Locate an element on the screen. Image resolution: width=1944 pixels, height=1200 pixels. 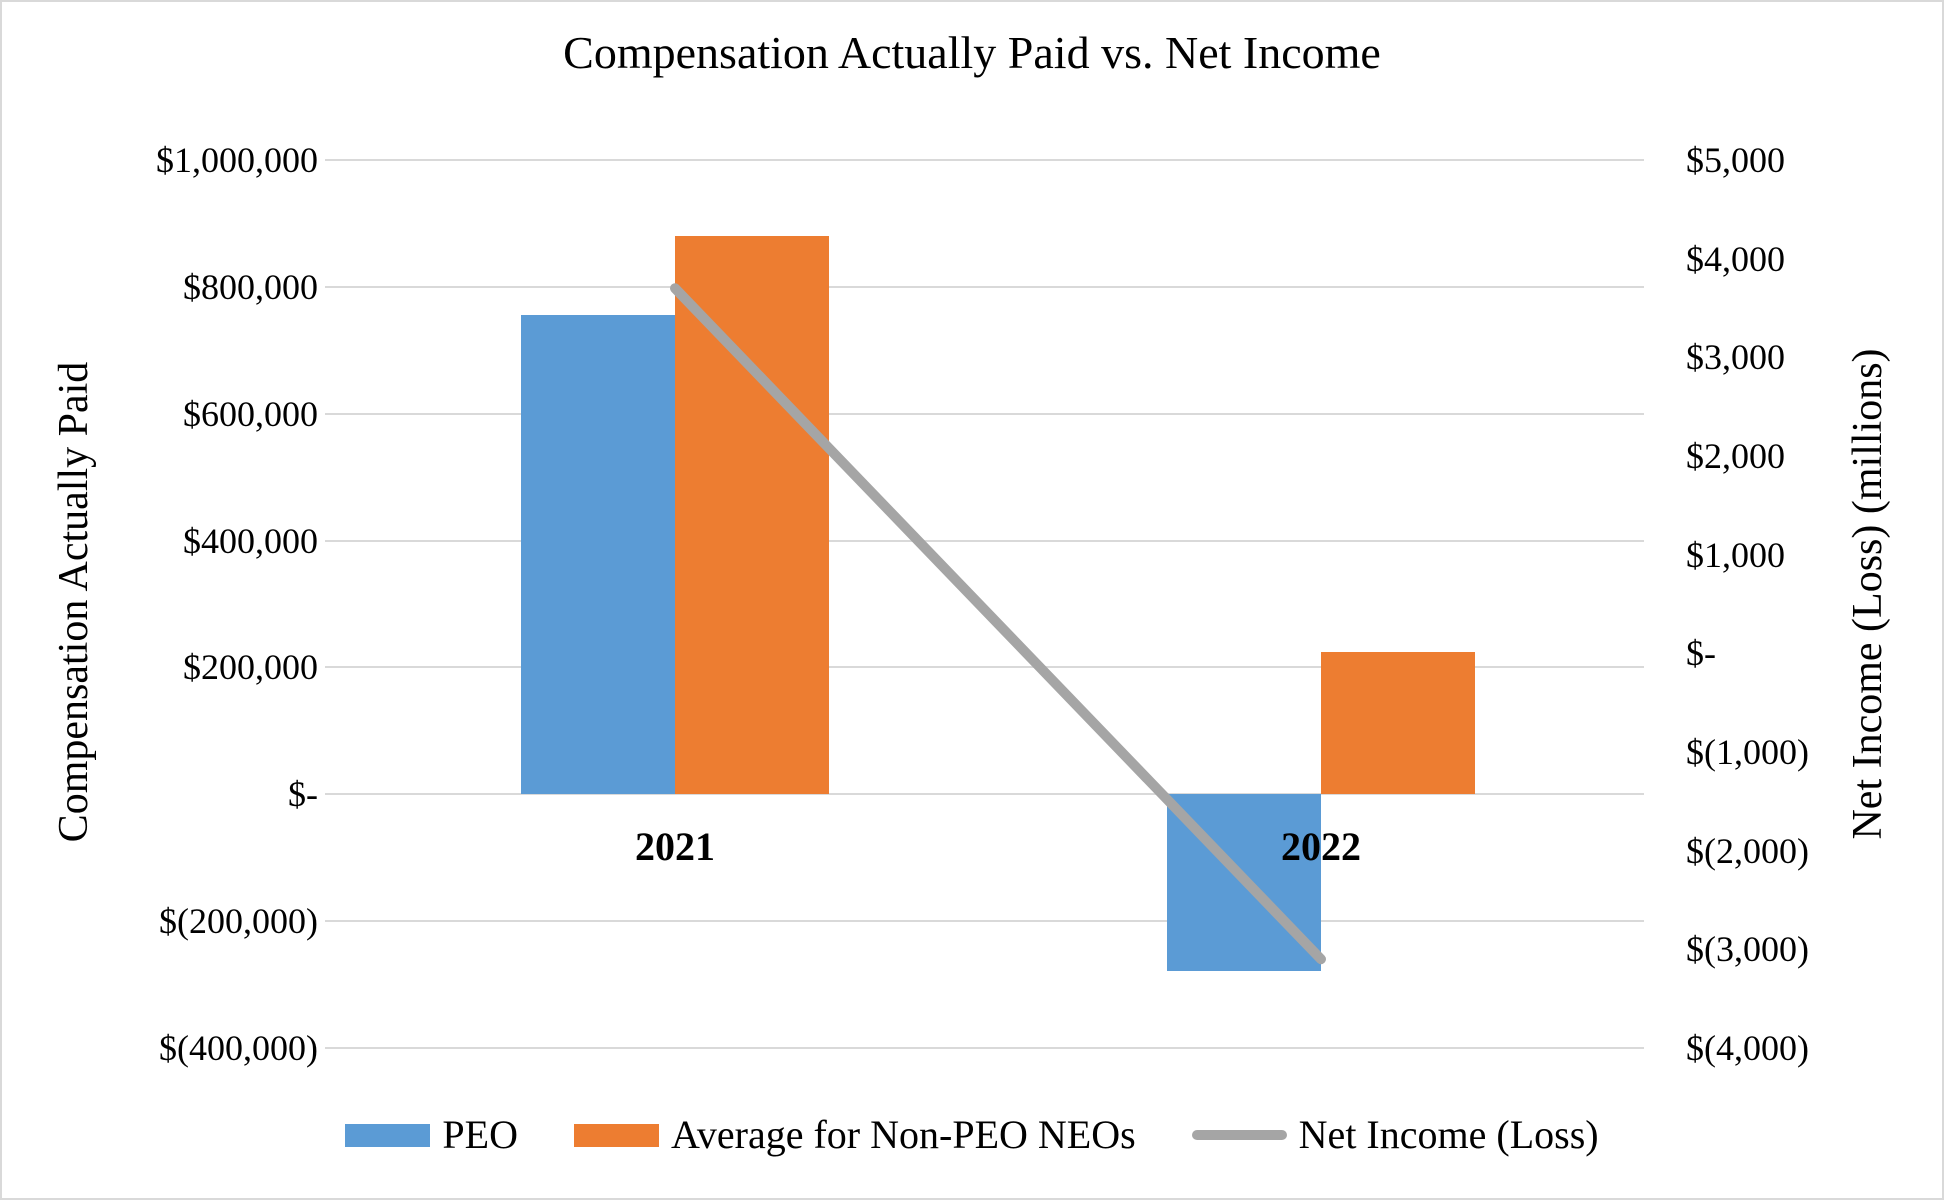
bar-peo-2022 is located at coordinates (1244, 882).